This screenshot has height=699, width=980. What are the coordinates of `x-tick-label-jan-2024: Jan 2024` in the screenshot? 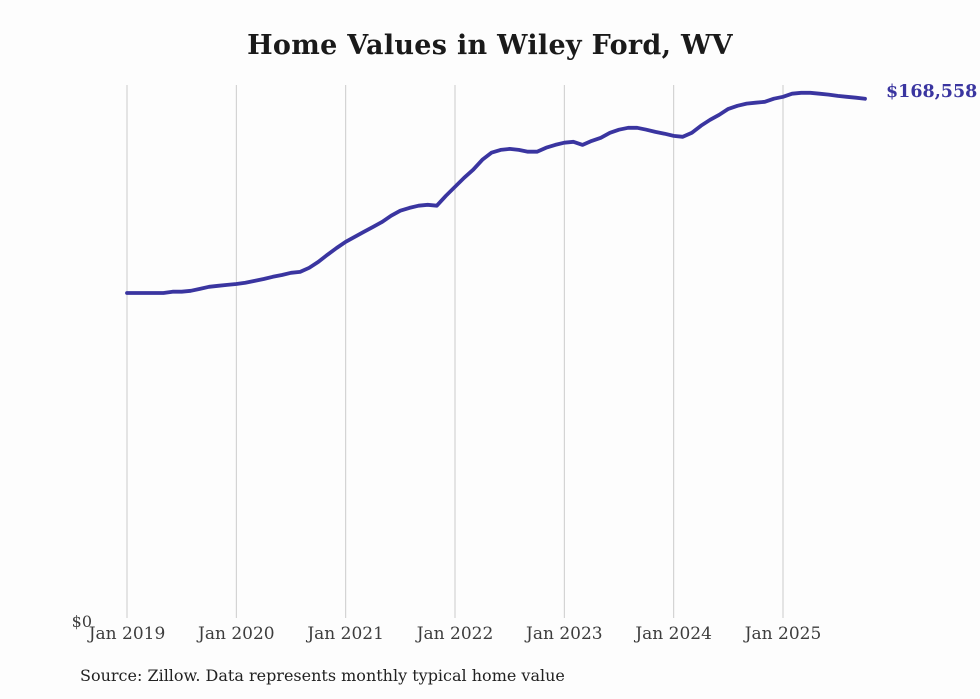 It's located at (673, 634).